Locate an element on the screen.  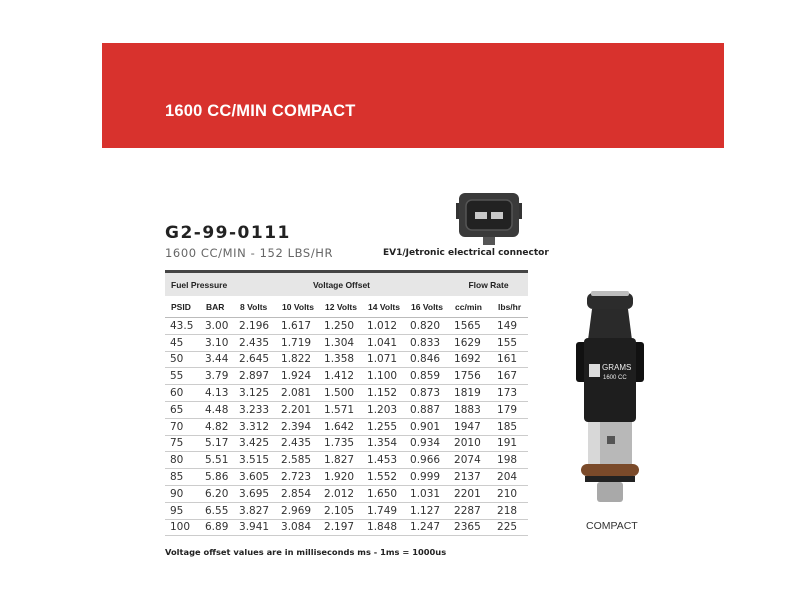
table-cell: 2.105 is located at coordinates (341, 511).